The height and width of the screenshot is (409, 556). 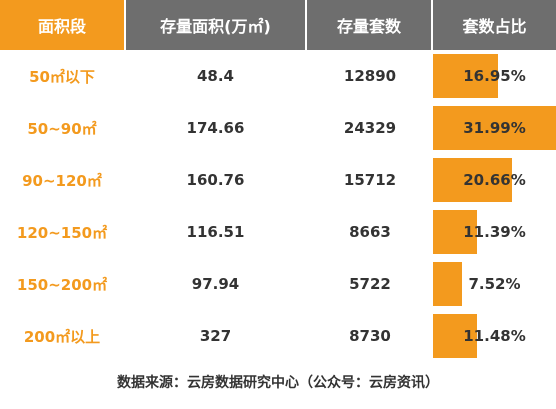 What do you see at coordinates (278, 284) in the screenshot?
I see `table-row: 150~200㎡ 97.94 5722 7.52%` at bounding box center [278, 284].